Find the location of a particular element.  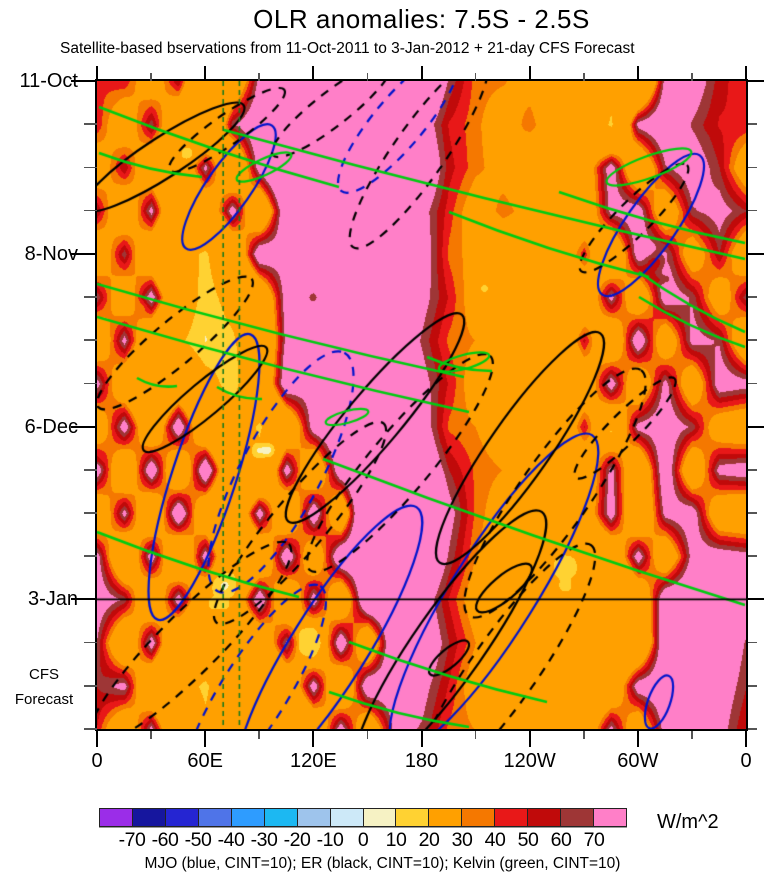

colorbar is located at coordinates (363, 817).